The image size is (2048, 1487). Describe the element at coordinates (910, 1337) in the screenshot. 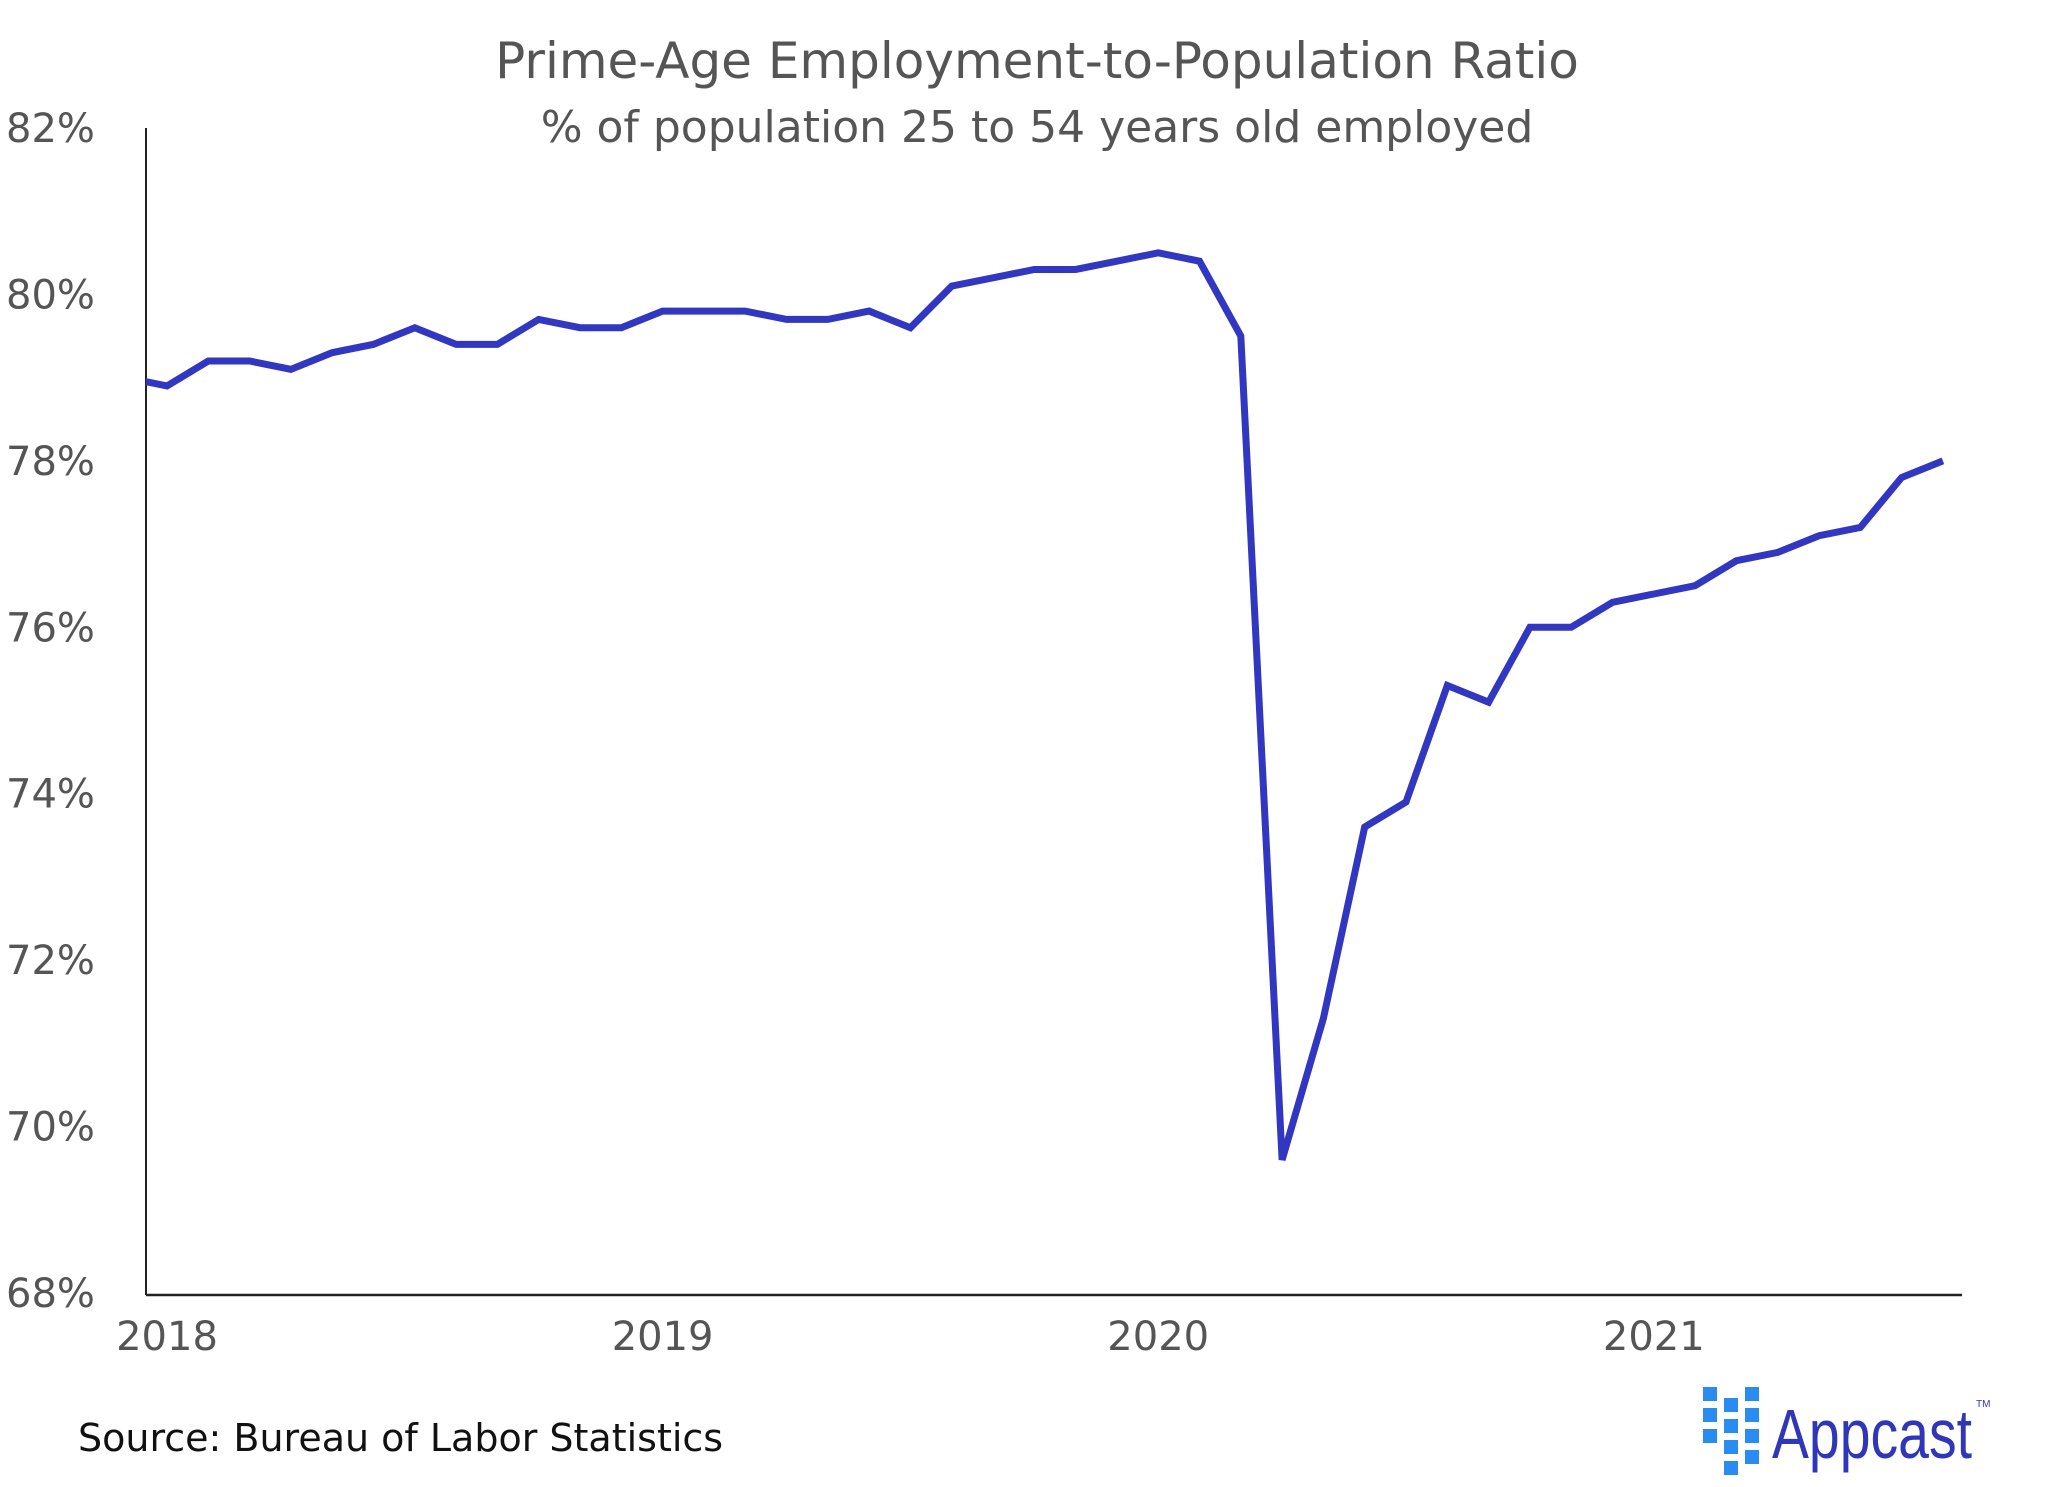

I see `x-axis-ticks: 2018 2019 2020 2021` at that location.